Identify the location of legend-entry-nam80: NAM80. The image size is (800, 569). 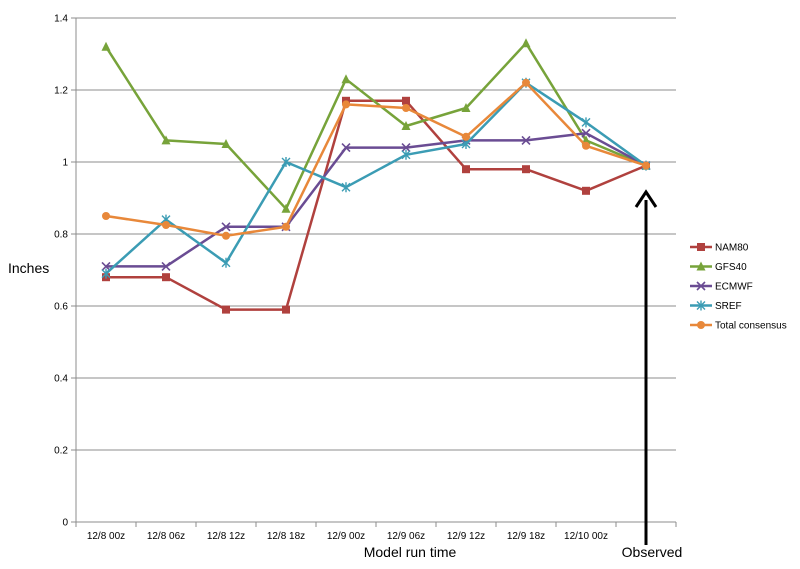
(719, 248).